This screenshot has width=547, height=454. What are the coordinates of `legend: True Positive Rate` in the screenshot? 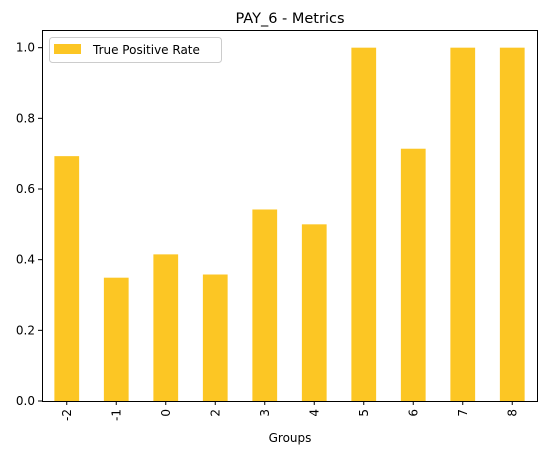 It's located at (135, 50).